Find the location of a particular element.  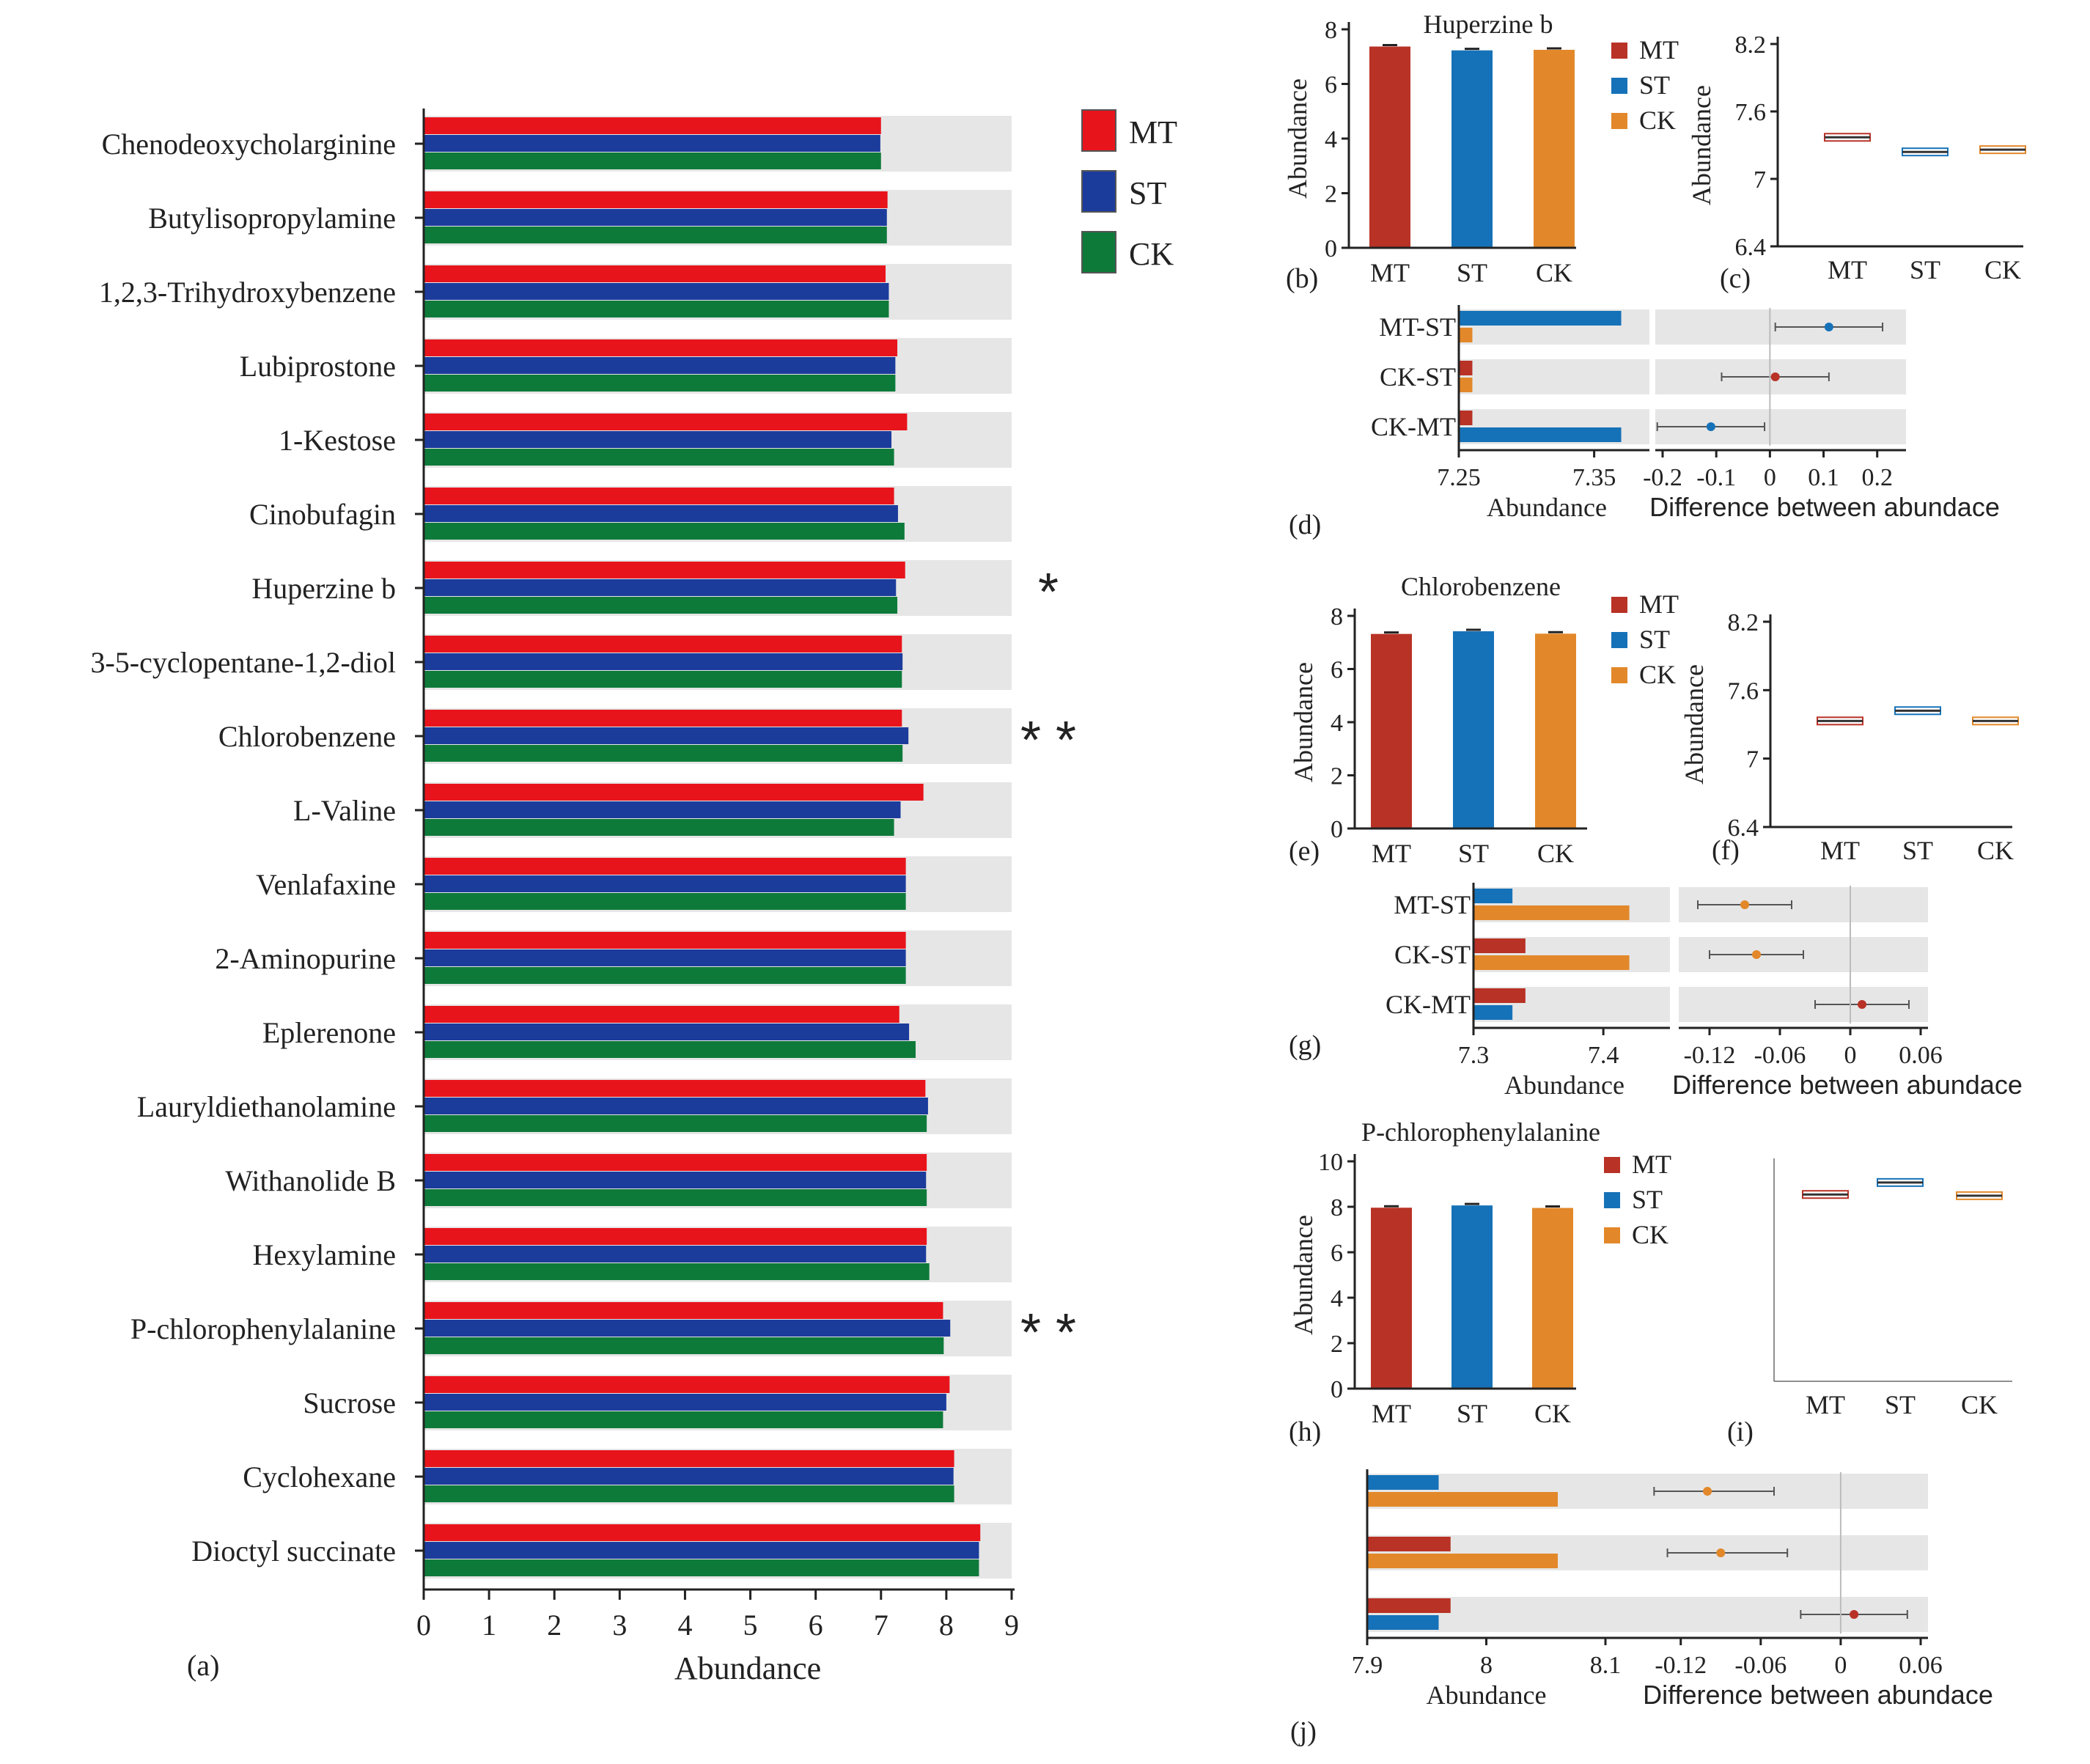

bar-x-tick-label: 8 is located at coordinates (1486, 1665).